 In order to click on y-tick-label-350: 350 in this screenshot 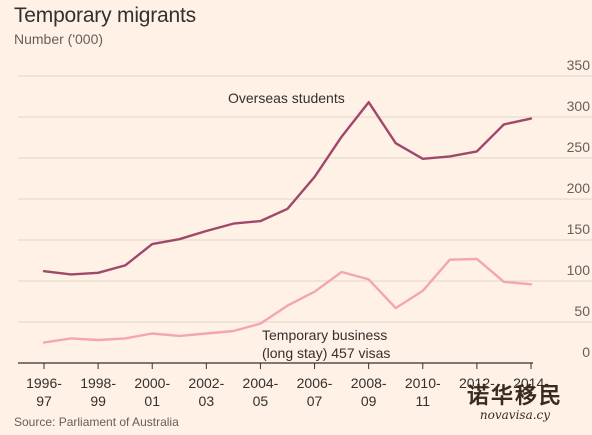, I will do `click(579, 65)`.